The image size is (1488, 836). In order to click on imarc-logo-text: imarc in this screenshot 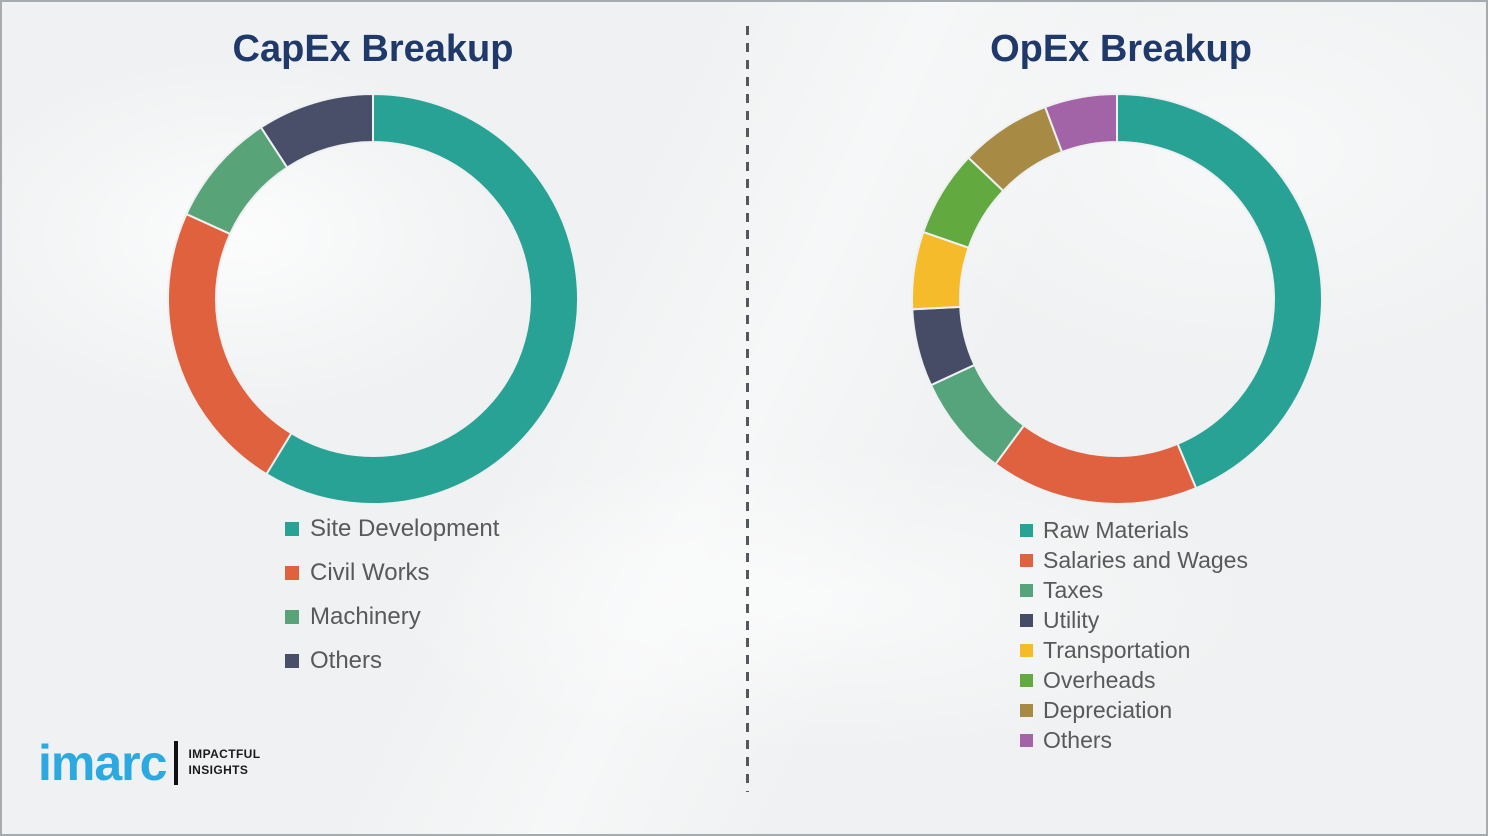, I will do `click(102, 763)`.